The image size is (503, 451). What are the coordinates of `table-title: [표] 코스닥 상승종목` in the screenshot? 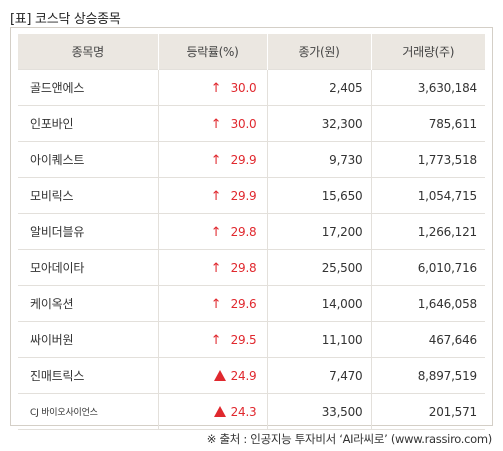 It's located at (65, 19).